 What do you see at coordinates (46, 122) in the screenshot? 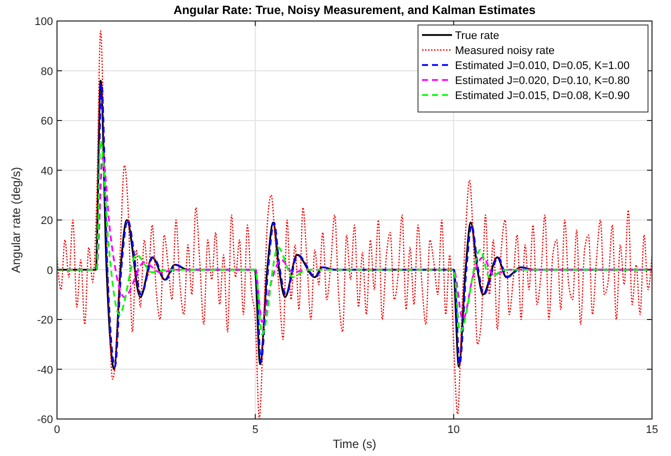
I see `y-tick-label: 60` at bounding box center [46, 122].